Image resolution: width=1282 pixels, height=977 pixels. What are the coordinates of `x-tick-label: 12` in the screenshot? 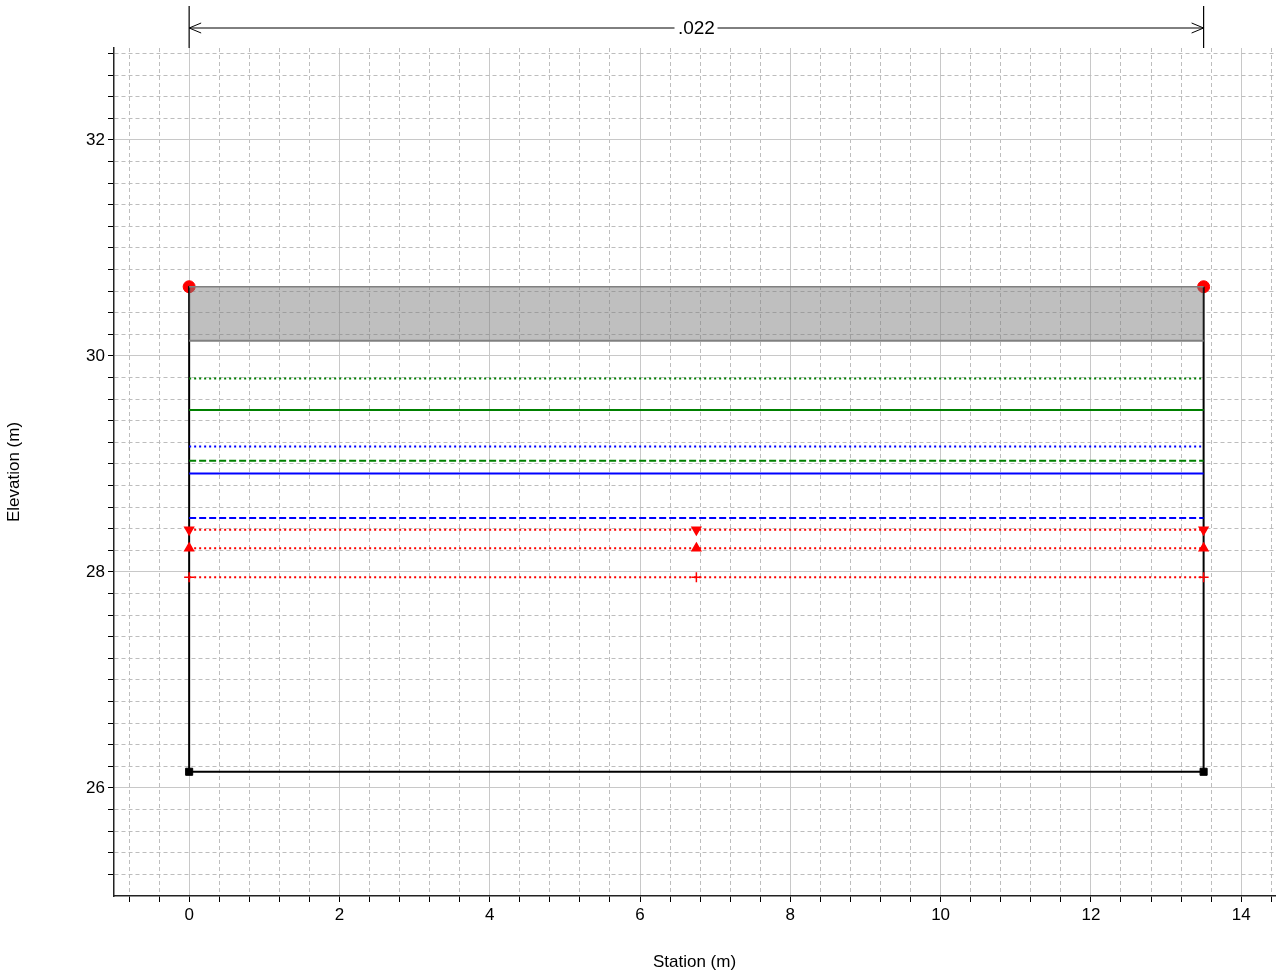 It's located at (1091, 914).